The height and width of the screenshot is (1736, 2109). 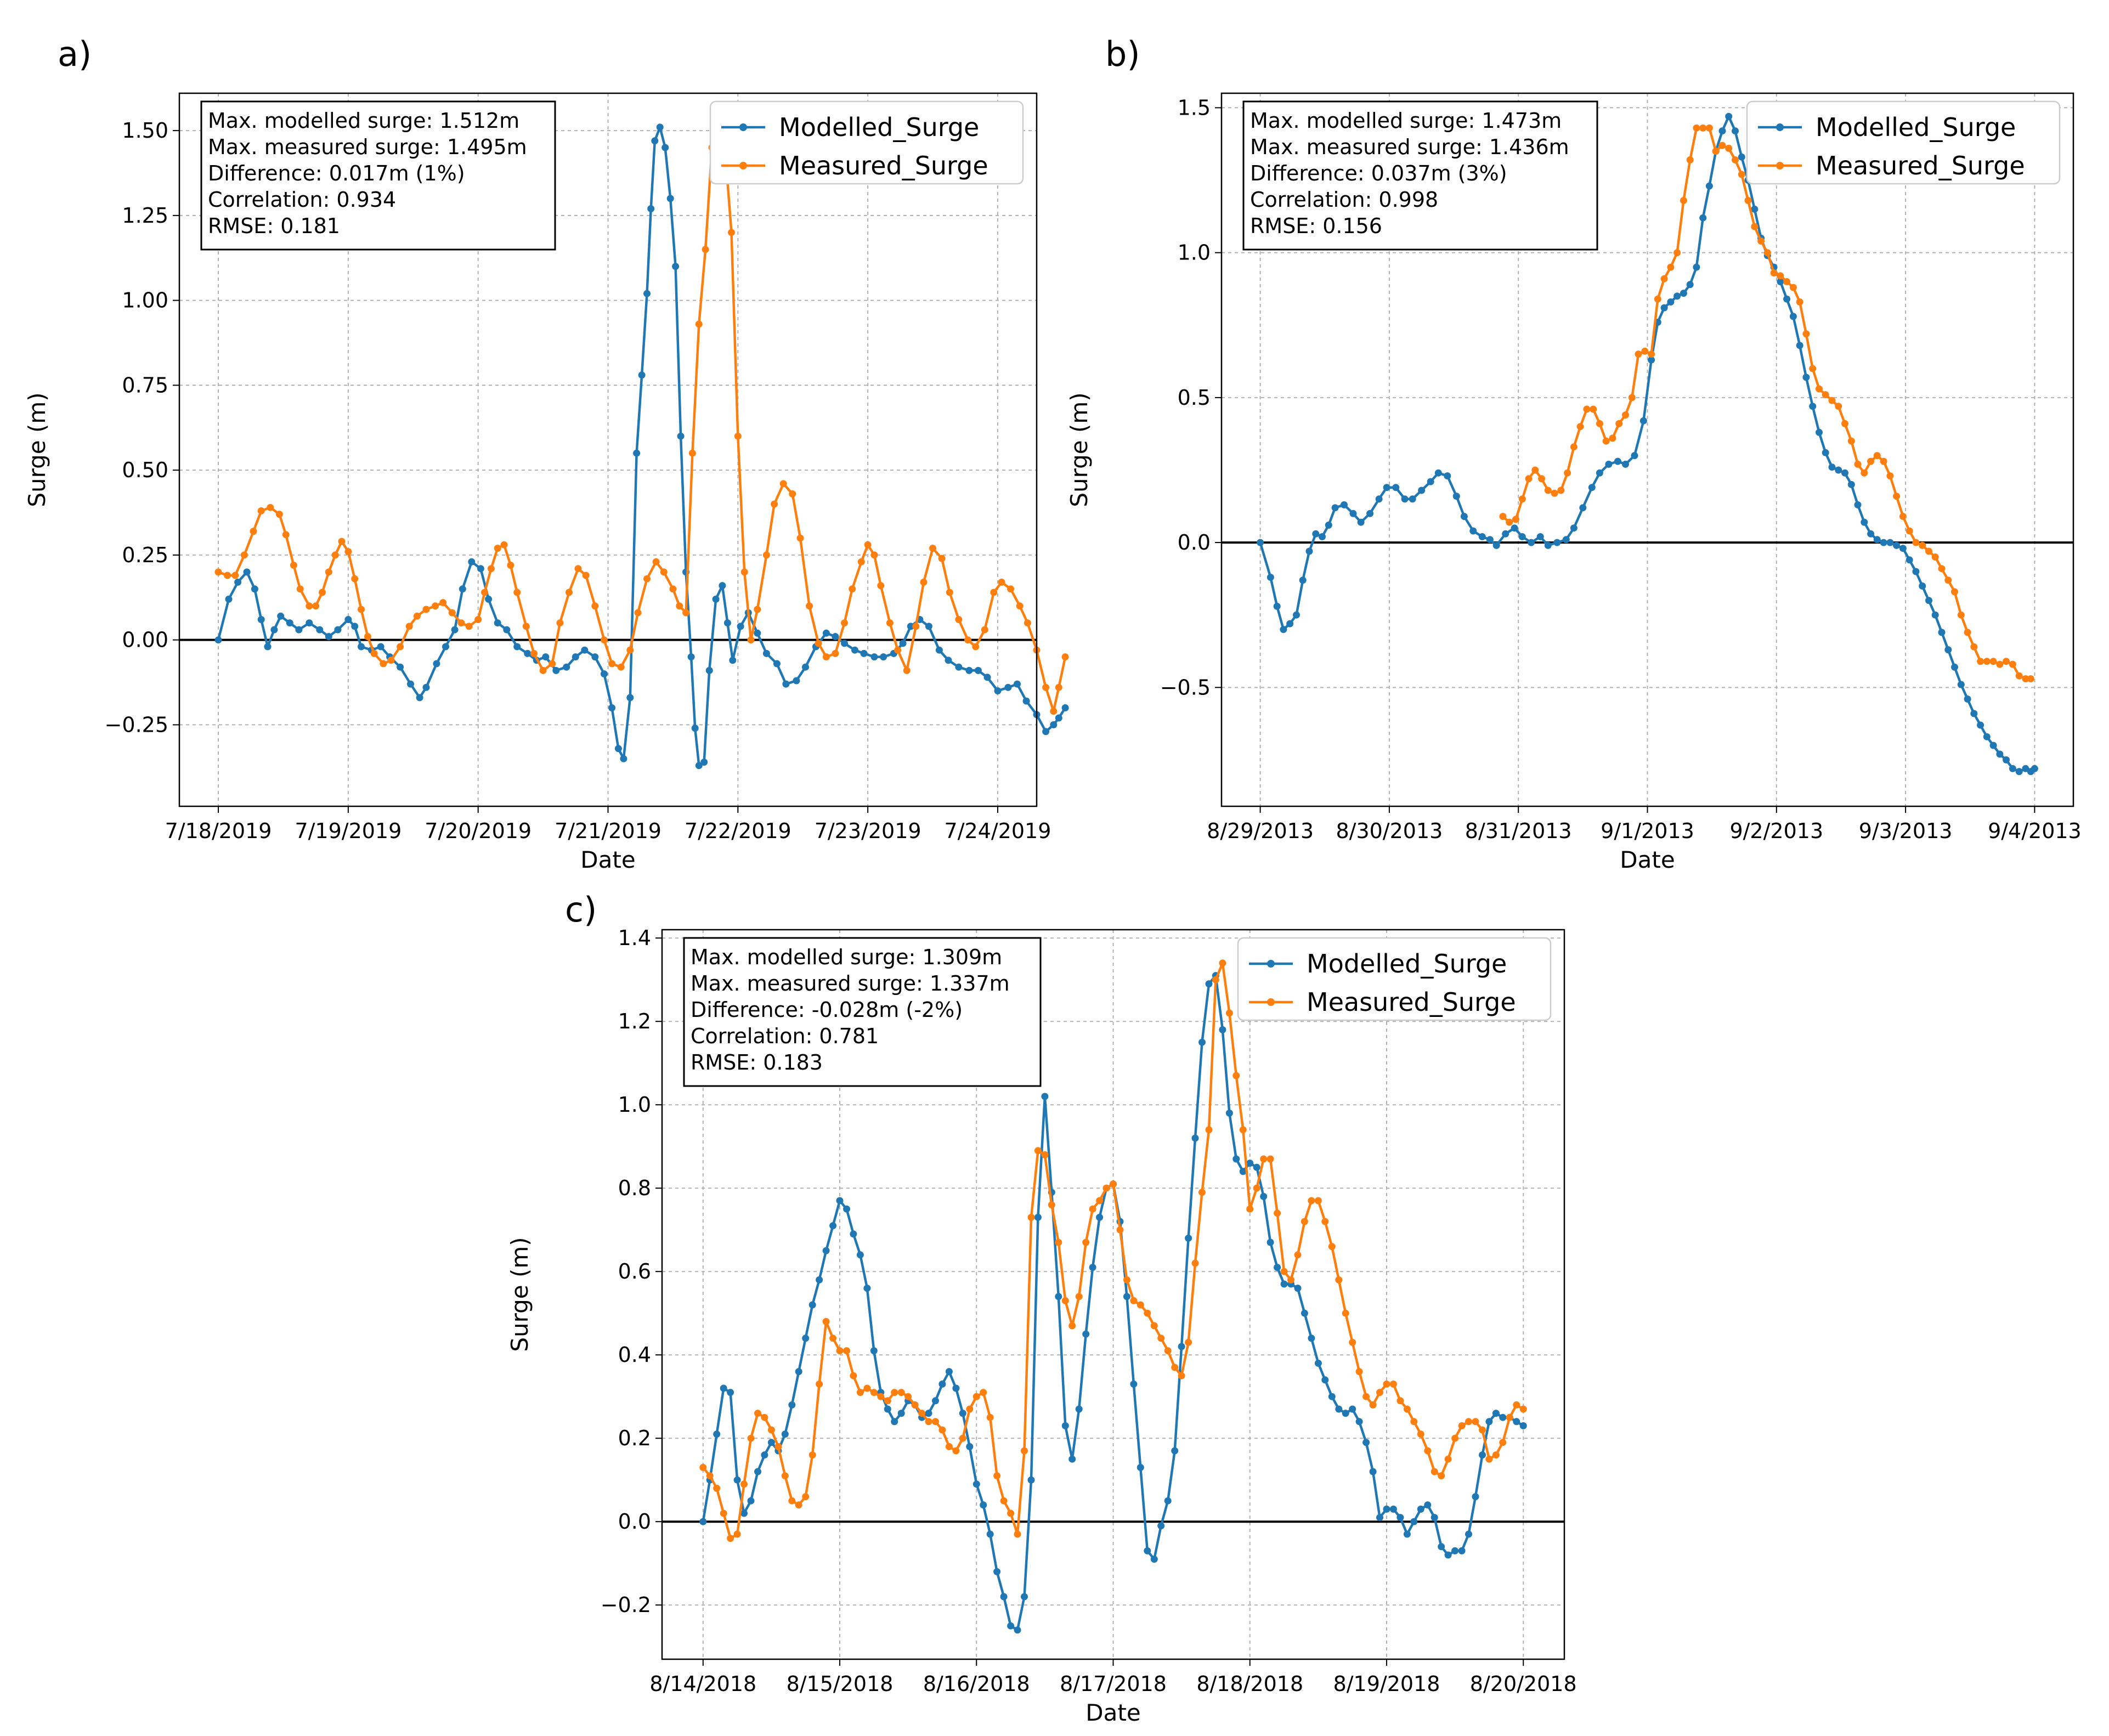 What do you see at coordinates (1079, 449) in the screenshot?
I see `y-axis-label: Surge (m)` at bounding box center [1079, 449].